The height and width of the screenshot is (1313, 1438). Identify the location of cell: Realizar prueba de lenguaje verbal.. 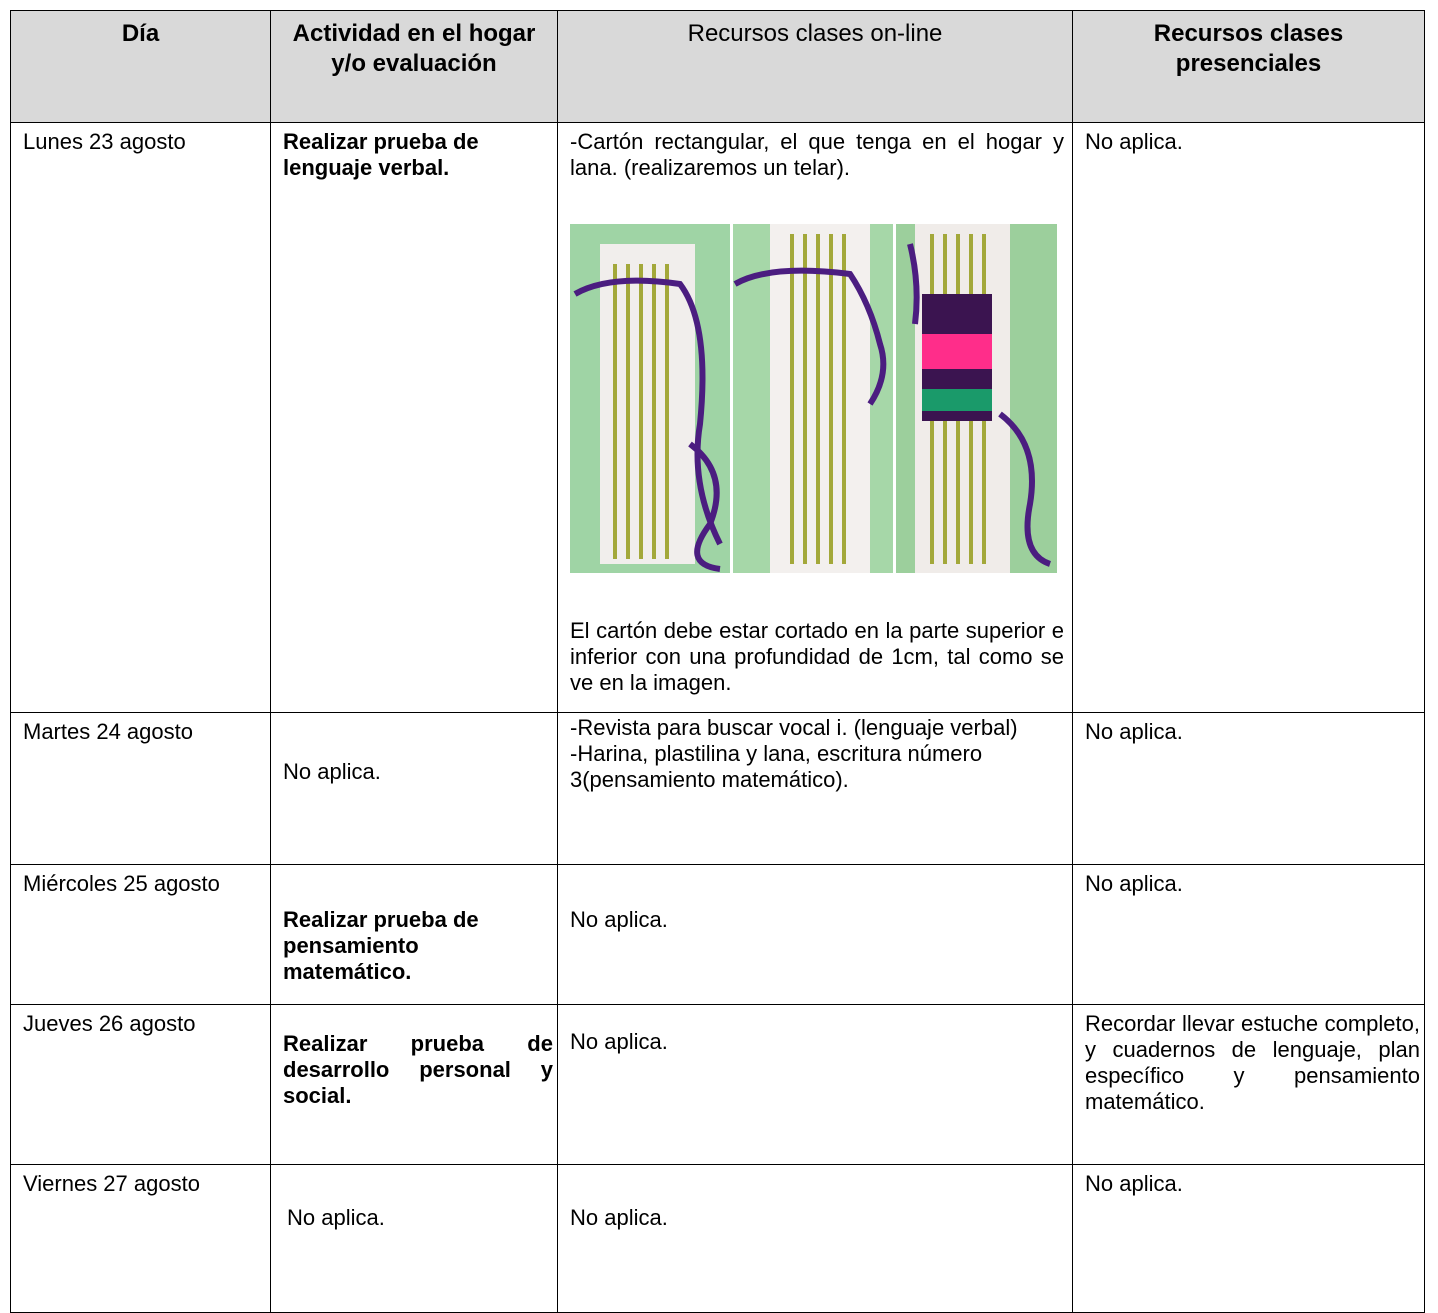
(414, 417).